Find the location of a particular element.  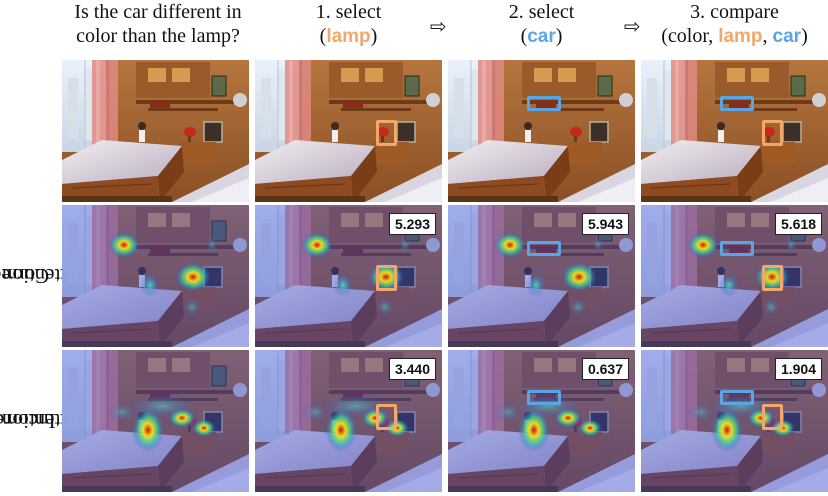

correct-image-col-1: 5.293 is located at coordinates (348, 276).